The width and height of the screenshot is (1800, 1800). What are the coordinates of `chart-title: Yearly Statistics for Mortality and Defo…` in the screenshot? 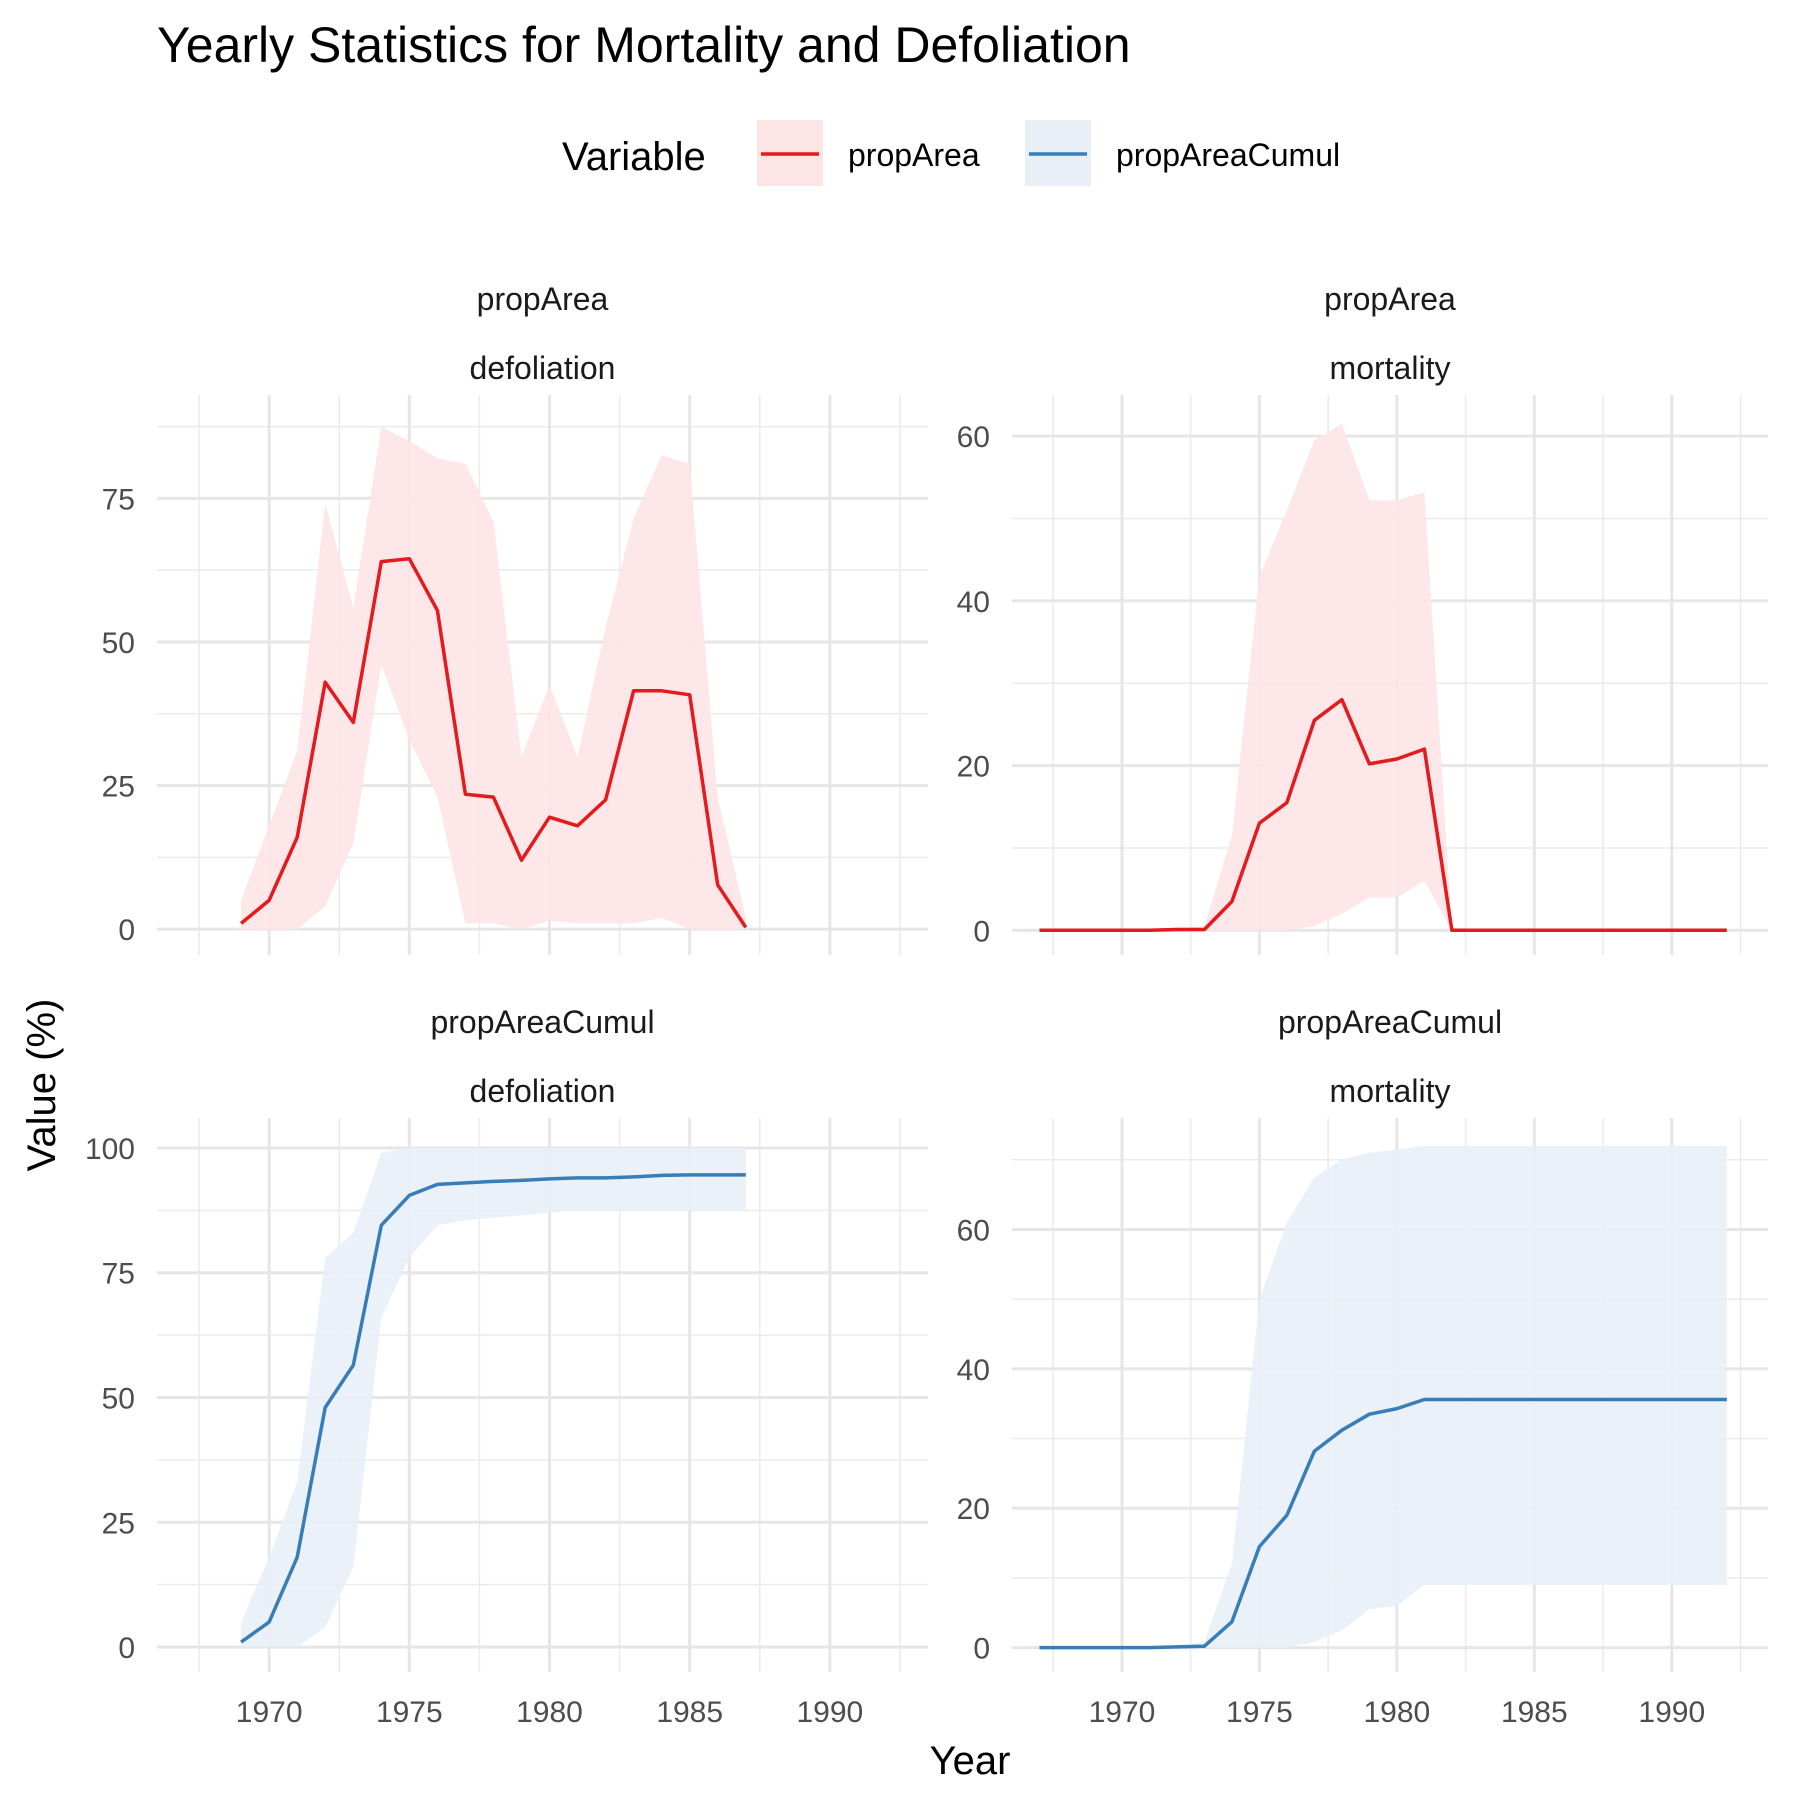 It's located at (644, 45).